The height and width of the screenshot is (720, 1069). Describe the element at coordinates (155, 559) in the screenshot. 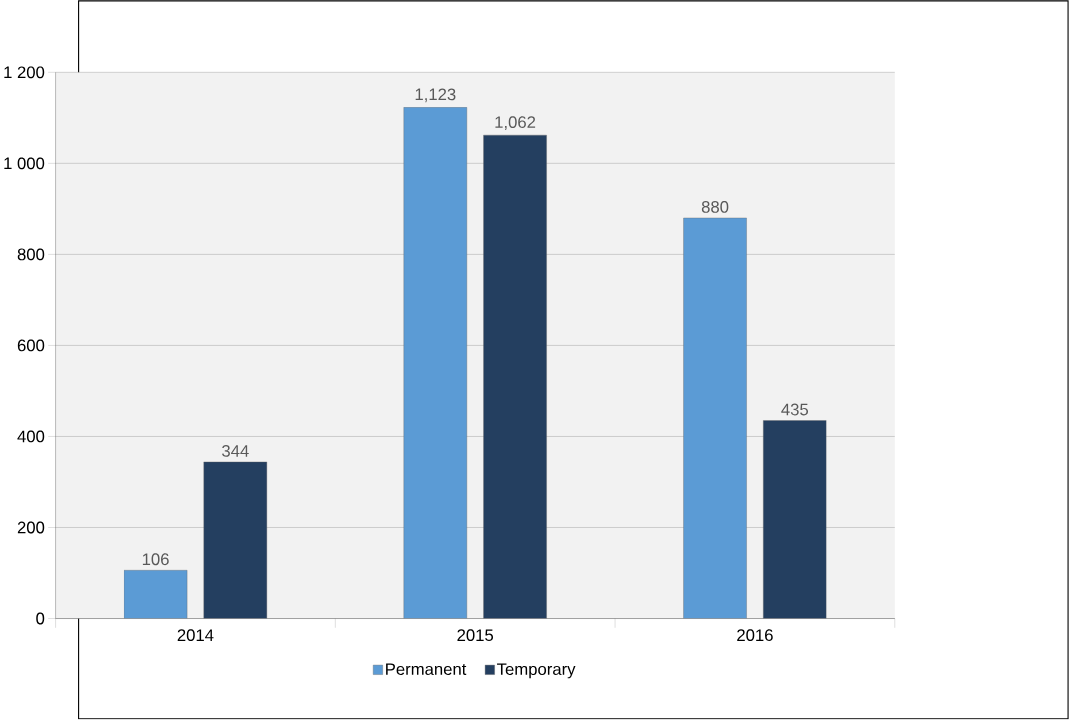

I see `data-label: 106` at that location.